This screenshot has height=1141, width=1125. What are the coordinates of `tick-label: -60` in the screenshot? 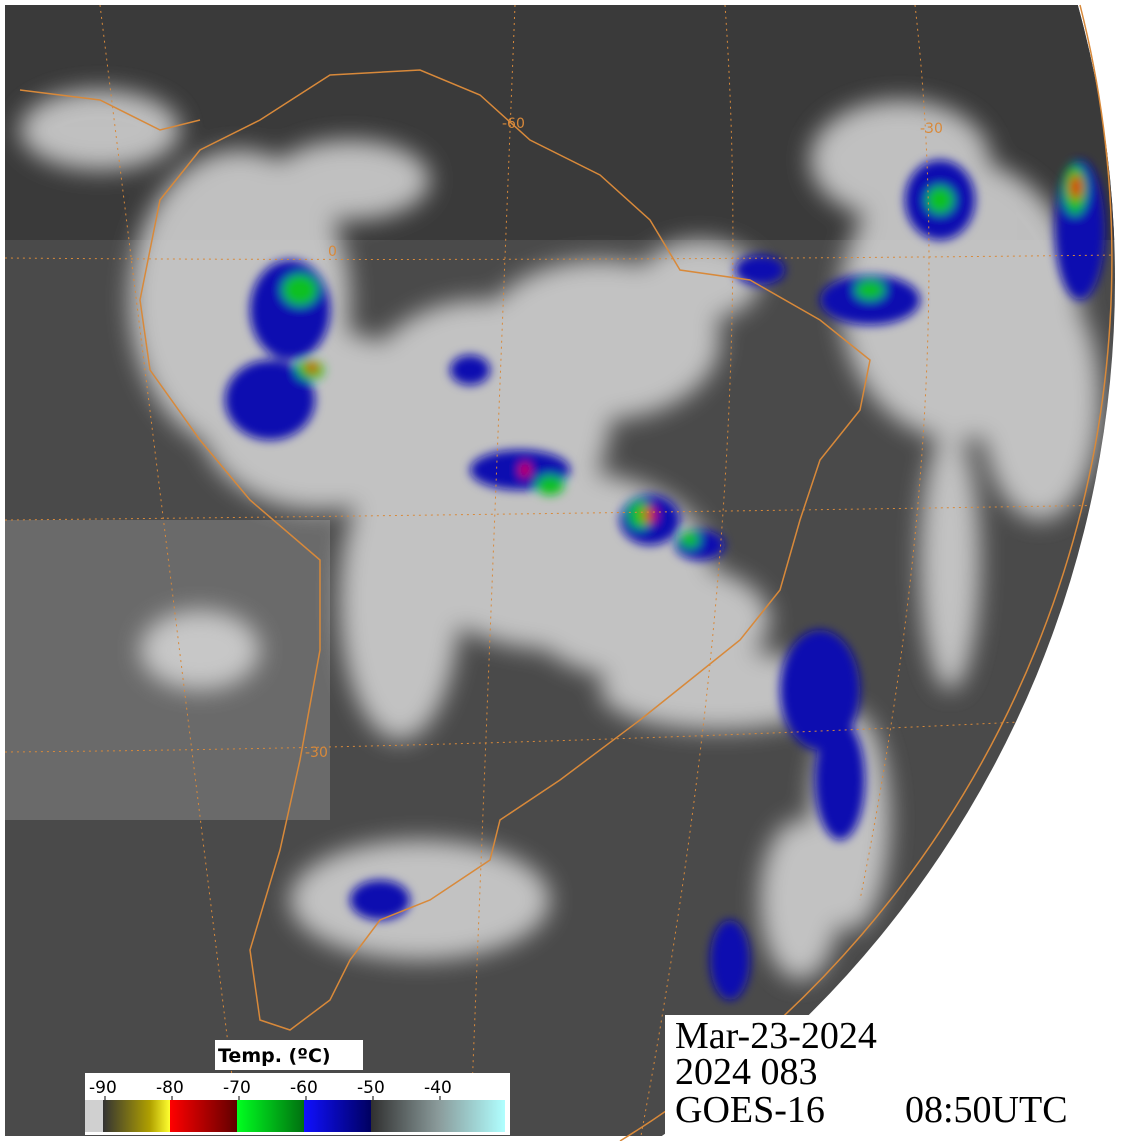 It's located at (304, 1088).